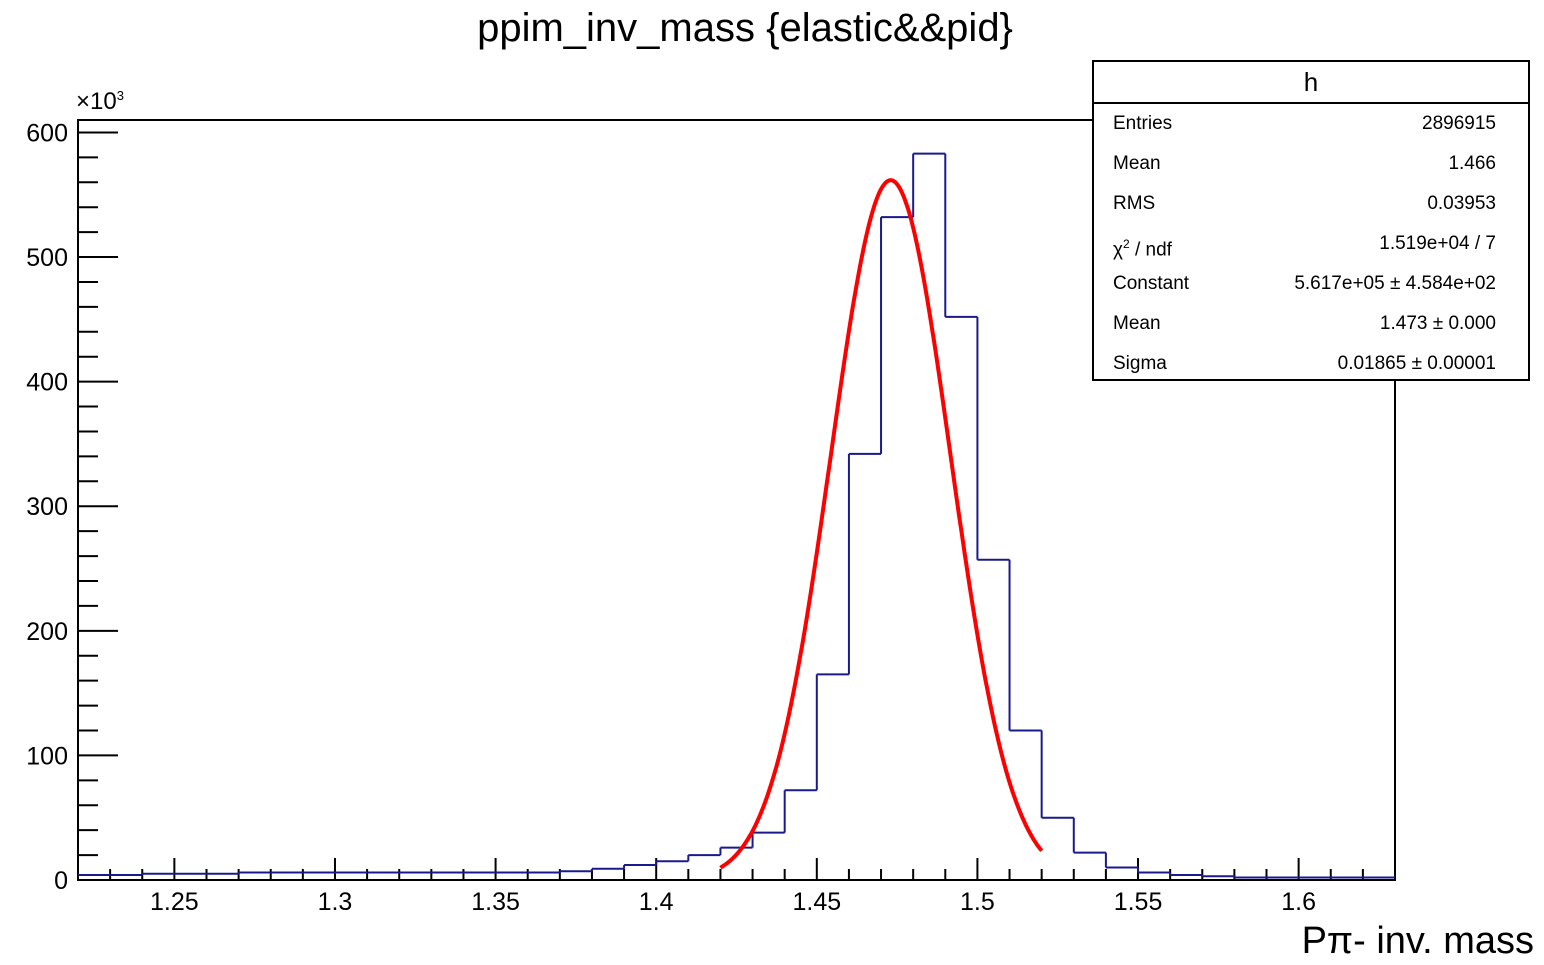 The width and height of the screenshot is (1544, 965). What do you see at coordinates (1151, 283) in the screenshot?
I see `stats-key: Constant` at bounding box center [1151, 283].